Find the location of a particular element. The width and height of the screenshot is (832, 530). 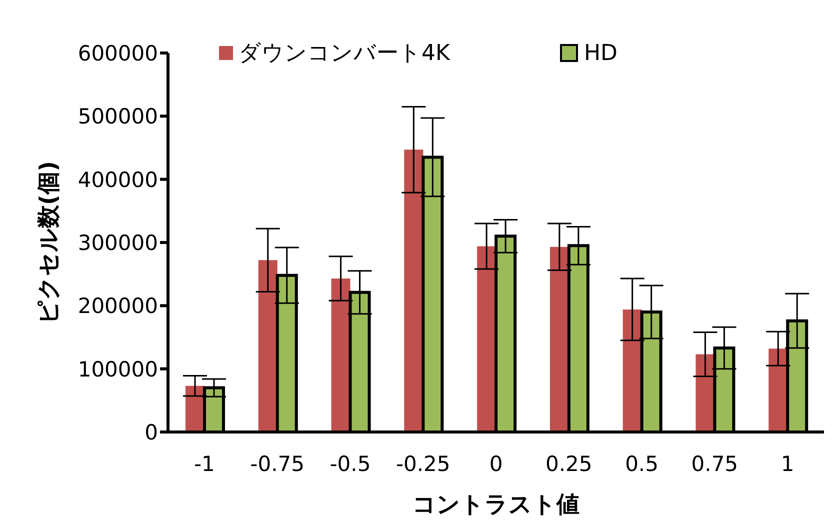

x-tick-label: 1 is located at coordinates (787, 464).